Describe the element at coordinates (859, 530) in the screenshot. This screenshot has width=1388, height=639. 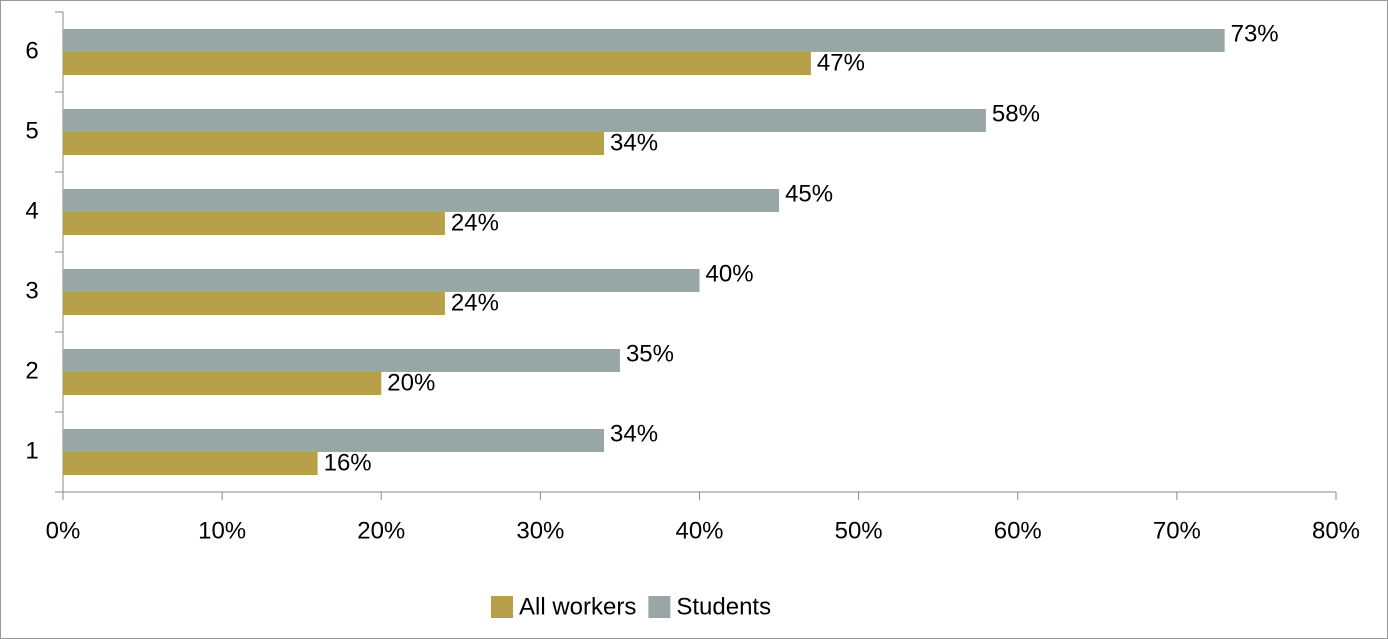
I see `x-tick-label: 50%` at that location.